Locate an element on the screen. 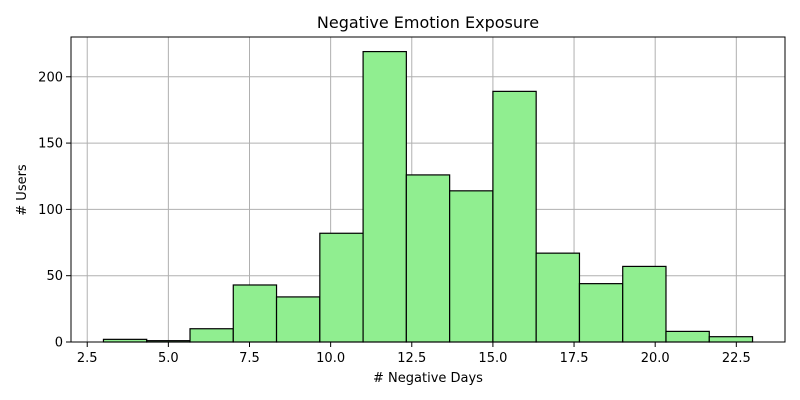 The image size is (800, 400). y-axis-ticks: 0 50 100 150 200 is located at coordinates (54, 210).